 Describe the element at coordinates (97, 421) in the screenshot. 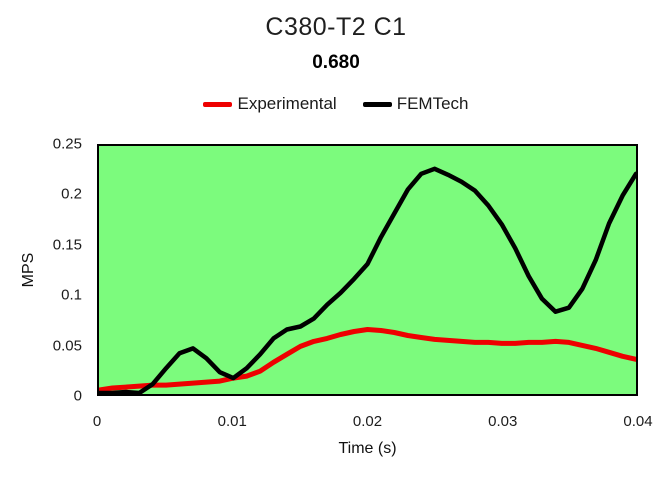

I see `x-tick-label: 0` at that location.